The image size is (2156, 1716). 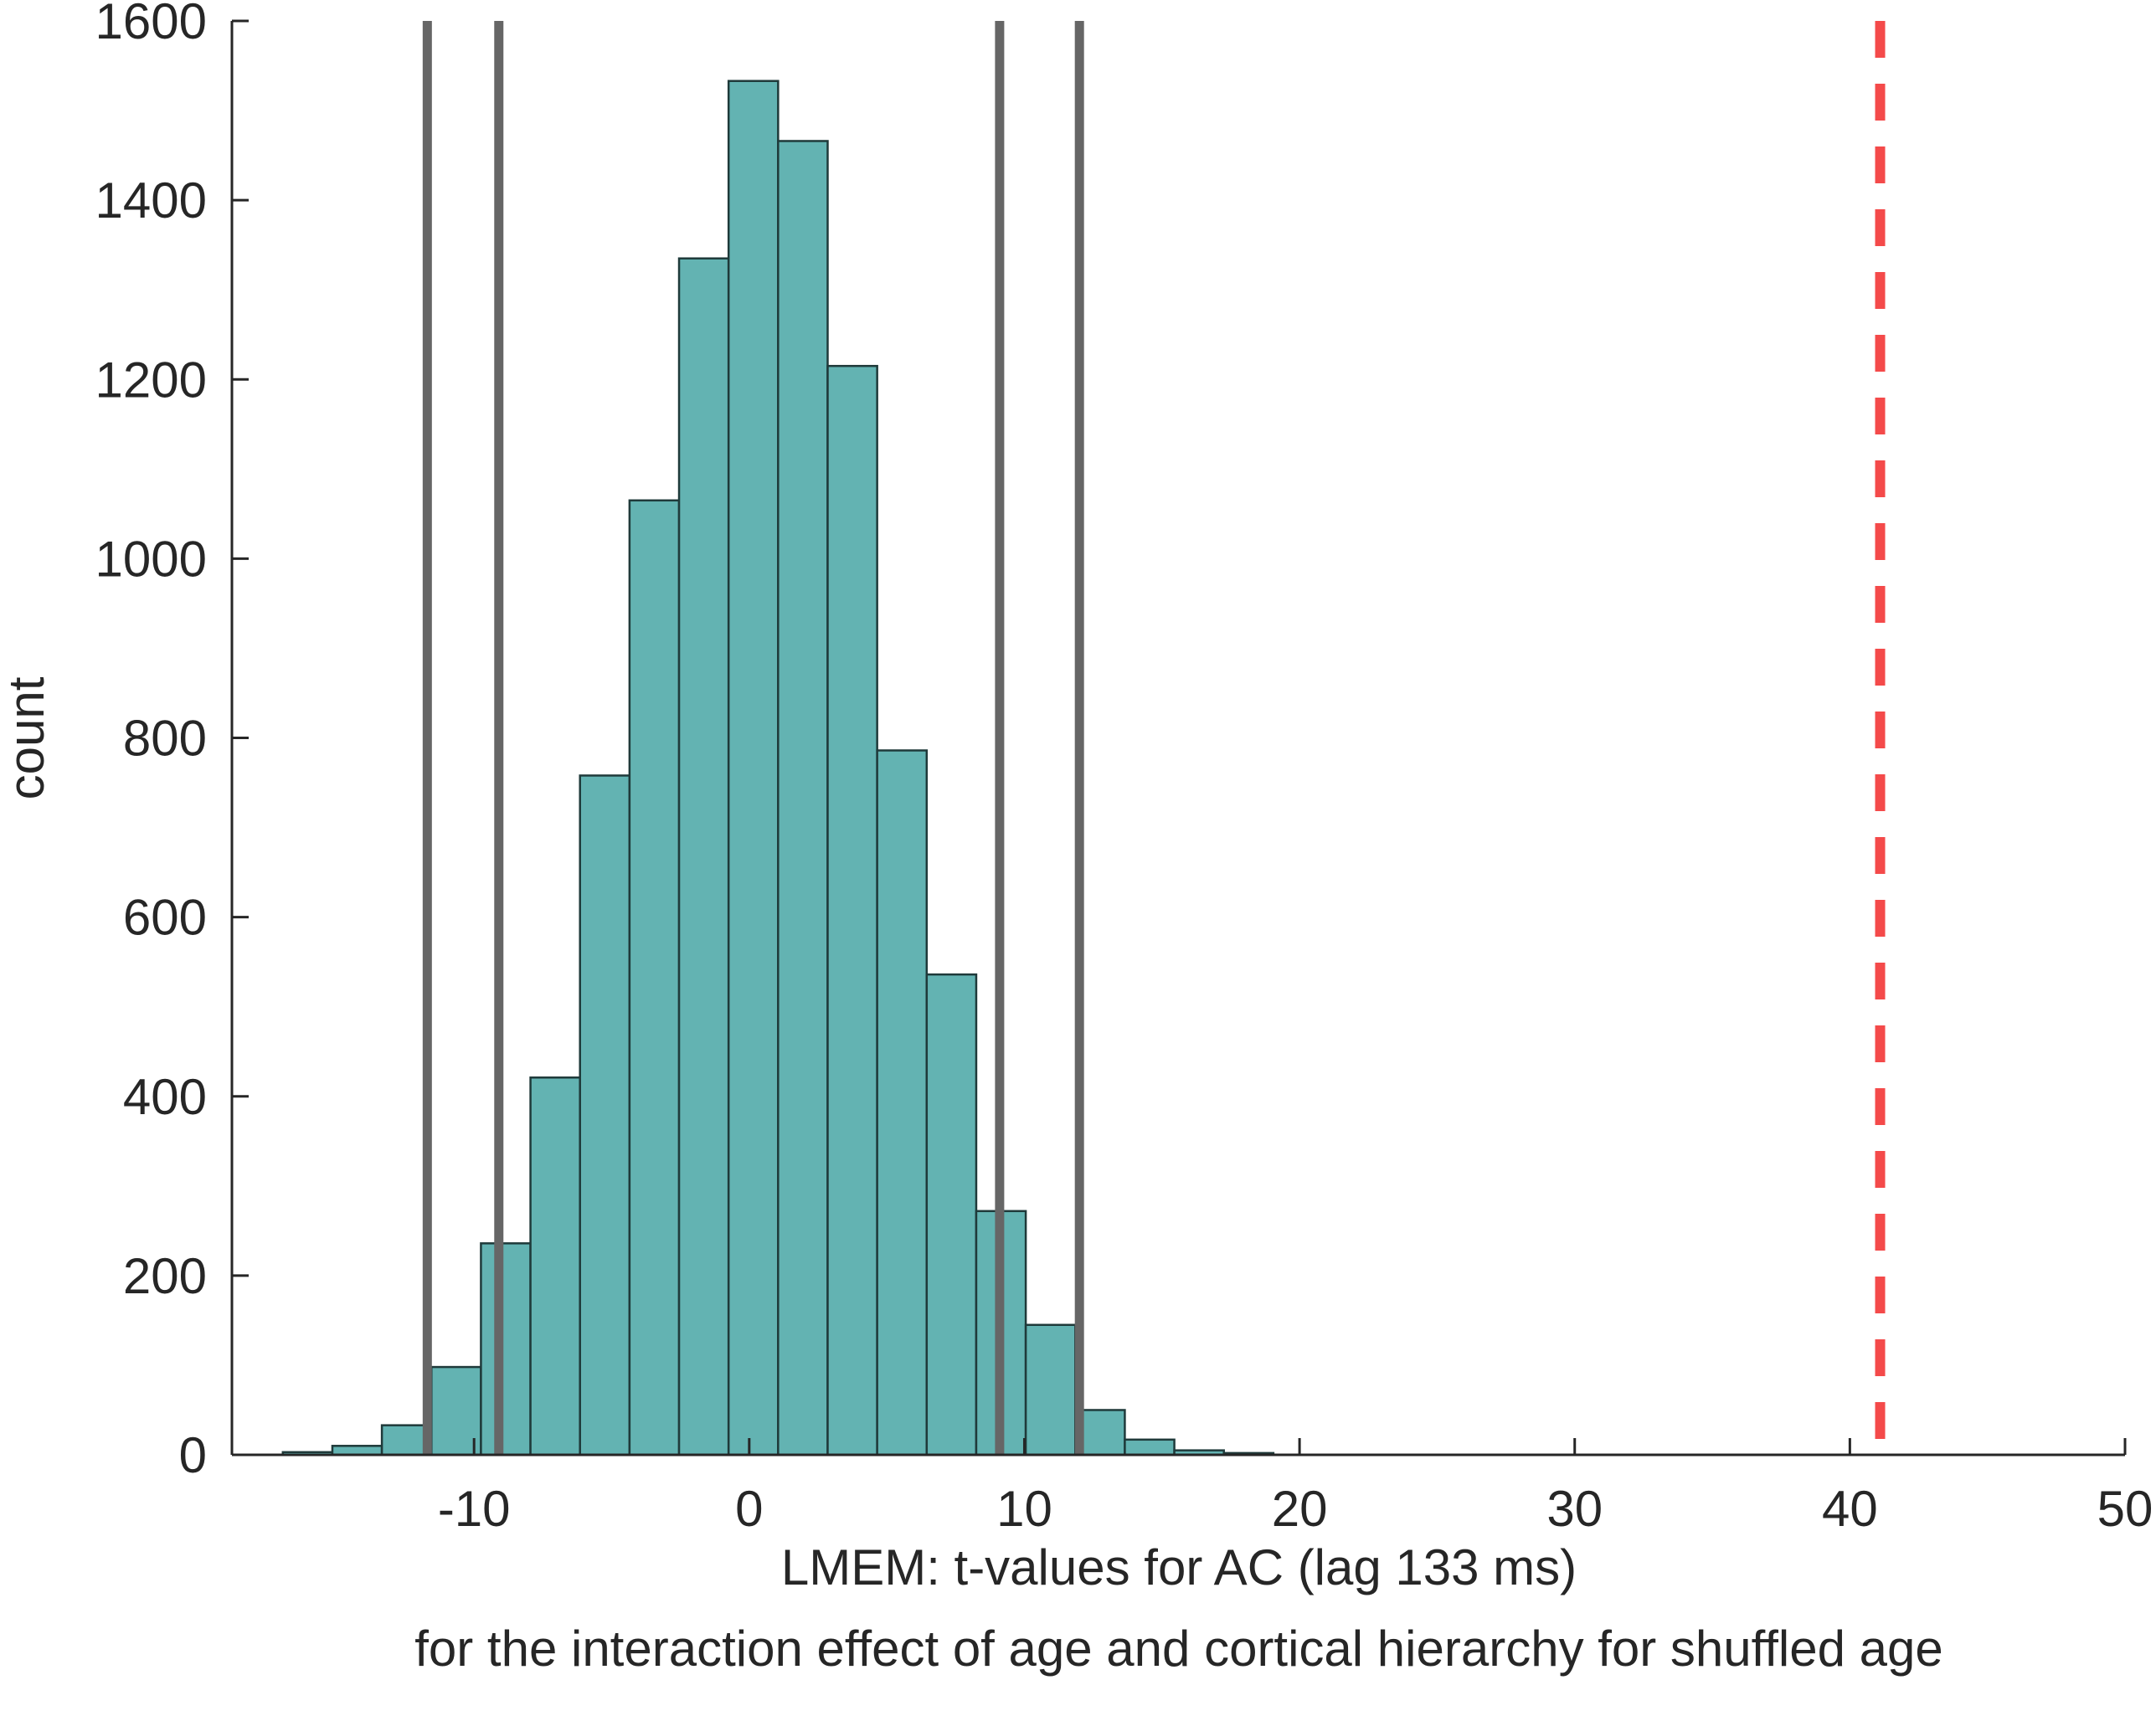 I want to click on x-tick-label: 30, so click(x=1574, y=1509).